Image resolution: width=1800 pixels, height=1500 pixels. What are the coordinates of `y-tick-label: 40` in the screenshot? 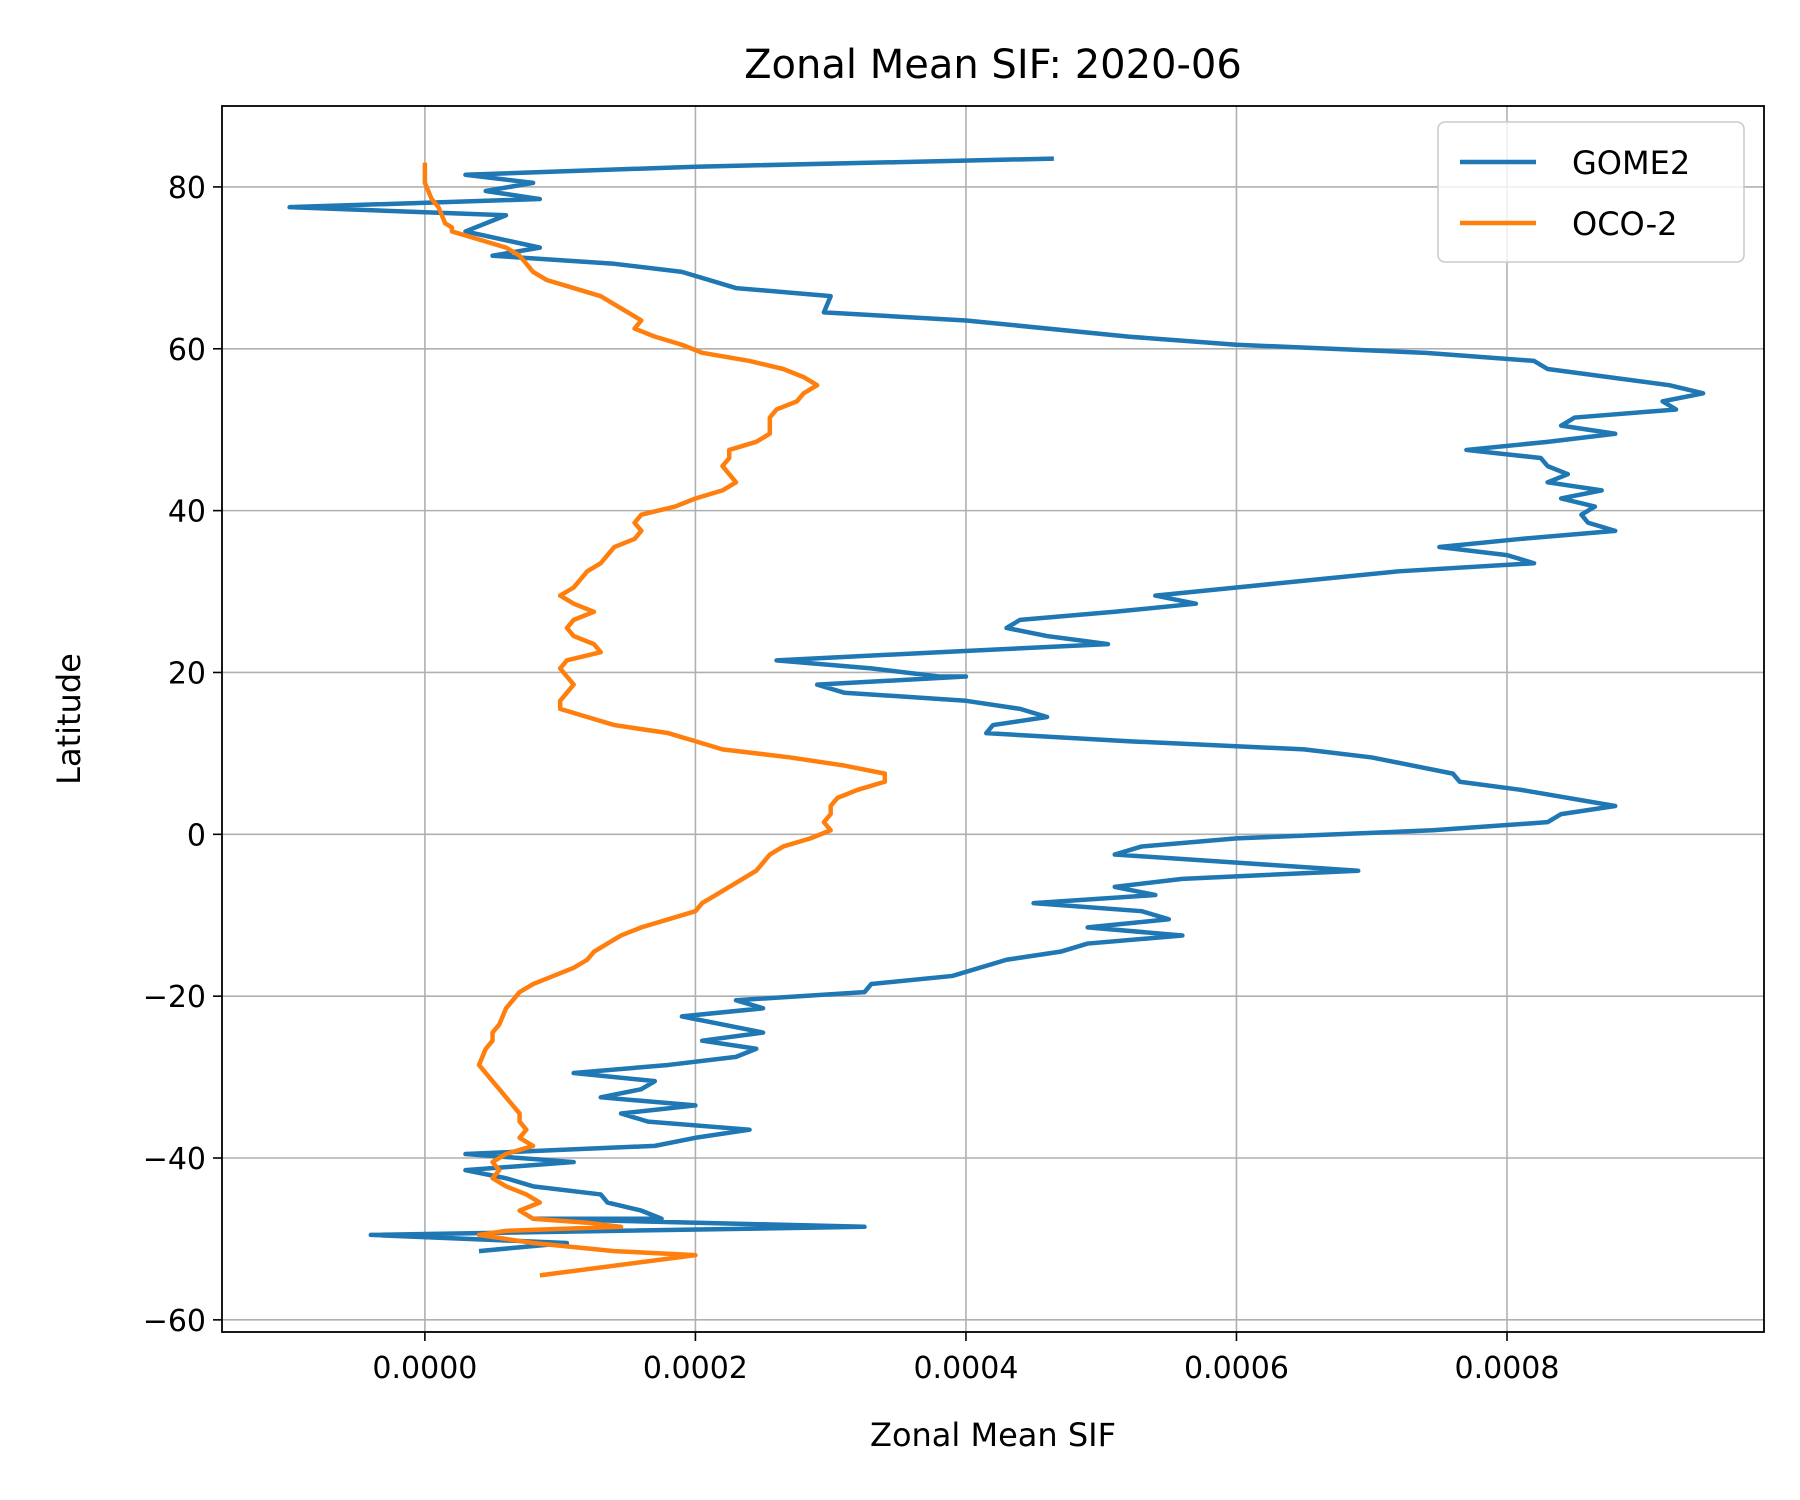 It's located at (187, 512).